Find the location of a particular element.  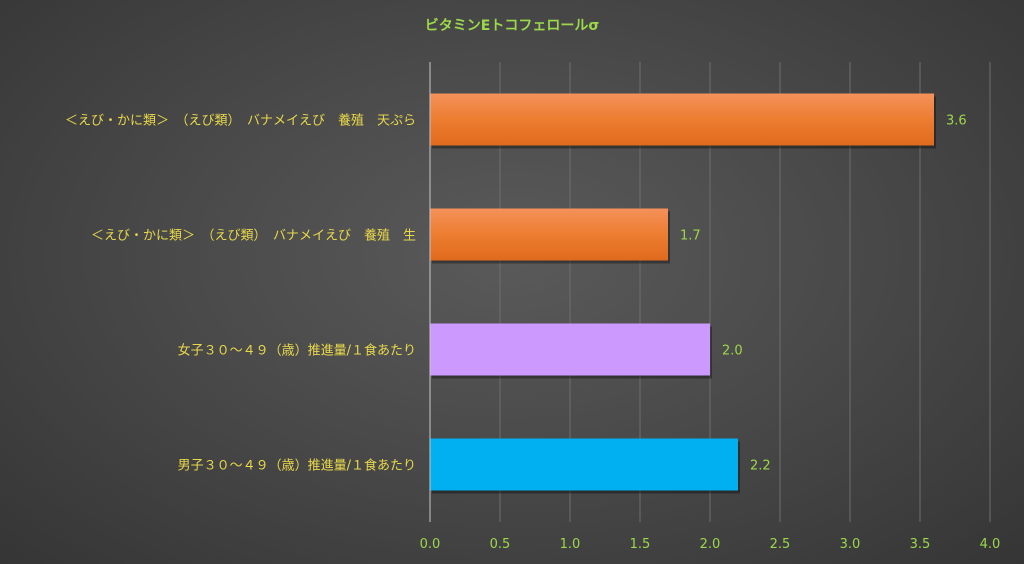

x-tick-label: 0.0 is located at coordinates (430, 544).